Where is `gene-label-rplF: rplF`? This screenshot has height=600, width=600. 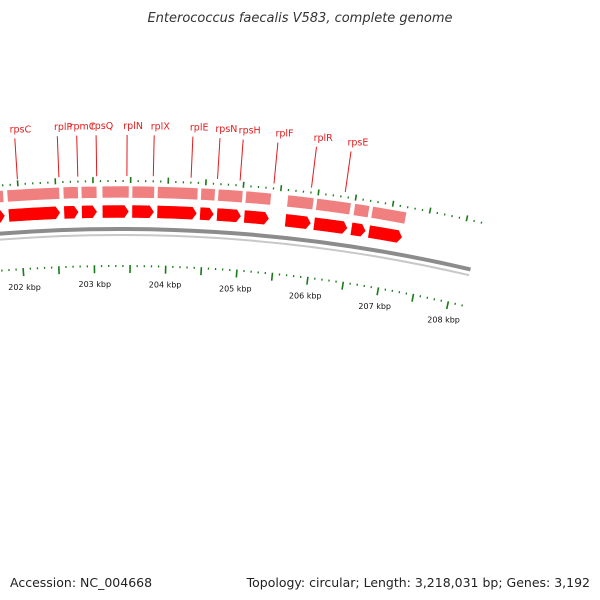 gene-label-rplF: rplF is located at coordinates (284, 134).